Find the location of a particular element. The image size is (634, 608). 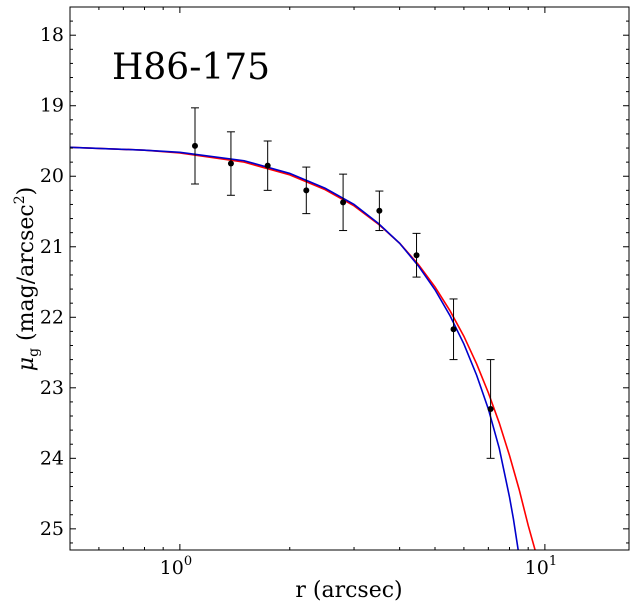

y-tick-label: 22 is located at coordinates (52, 317).